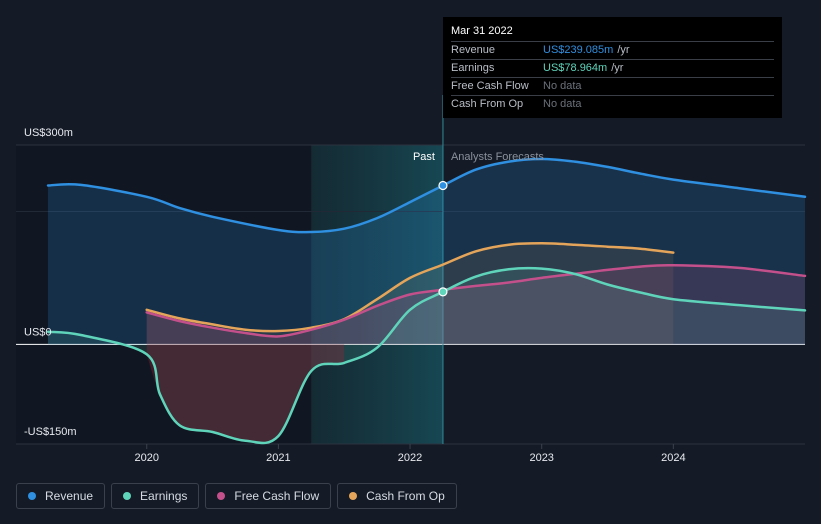 This screenshot has width=821, height=524. I want to click on x-tick-label: 2024, so click(673, 458).